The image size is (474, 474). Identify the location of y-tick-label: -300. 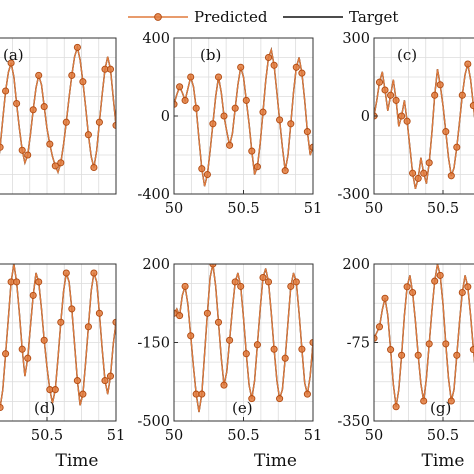
(353, 195).